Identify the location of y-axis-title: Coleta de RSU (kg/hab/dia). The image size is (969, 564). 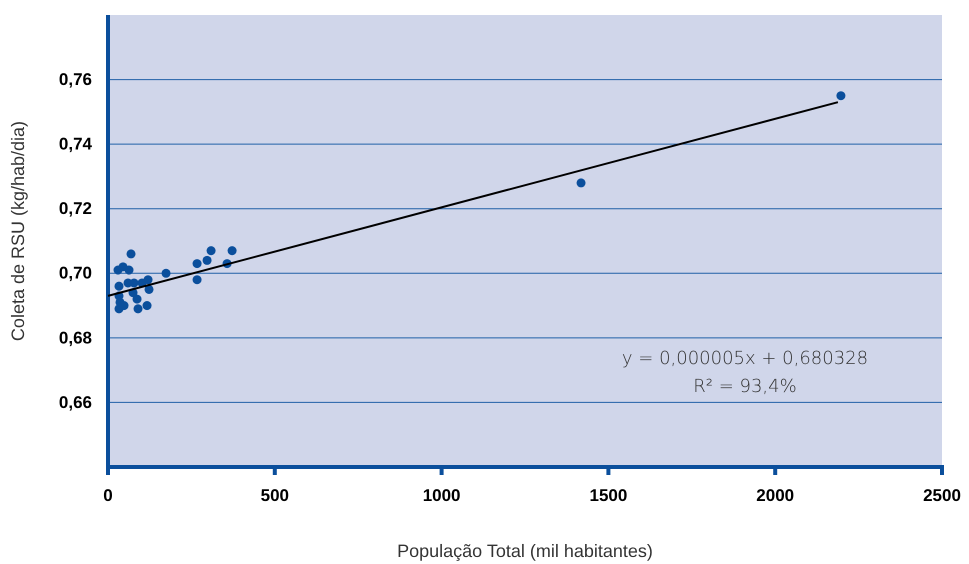
(18, 231).